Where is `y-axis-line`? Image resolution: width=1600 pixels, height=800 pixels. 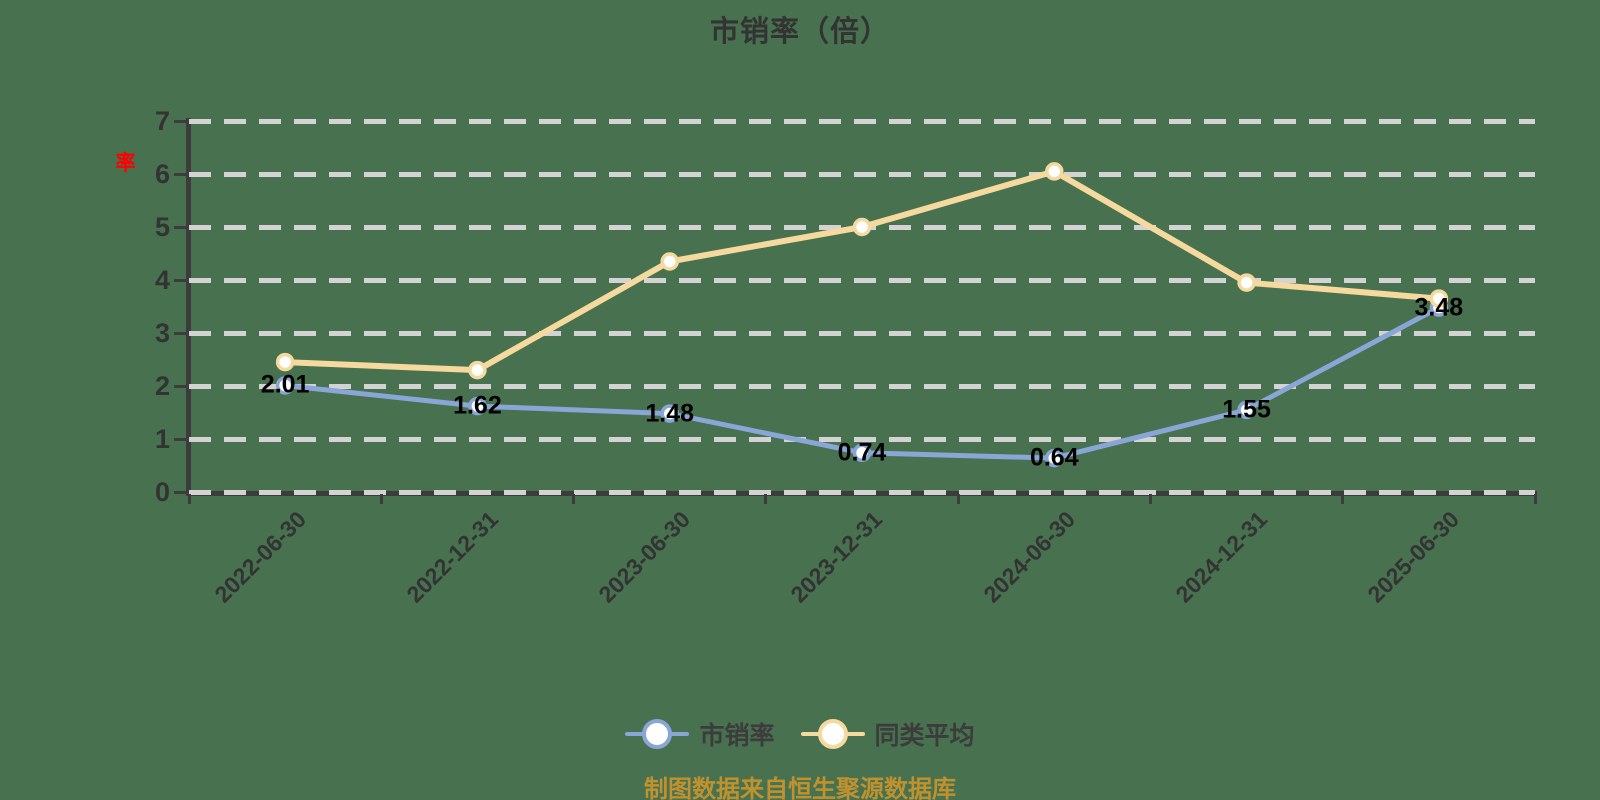 y-axis-line is located at coordinates (188, 307).